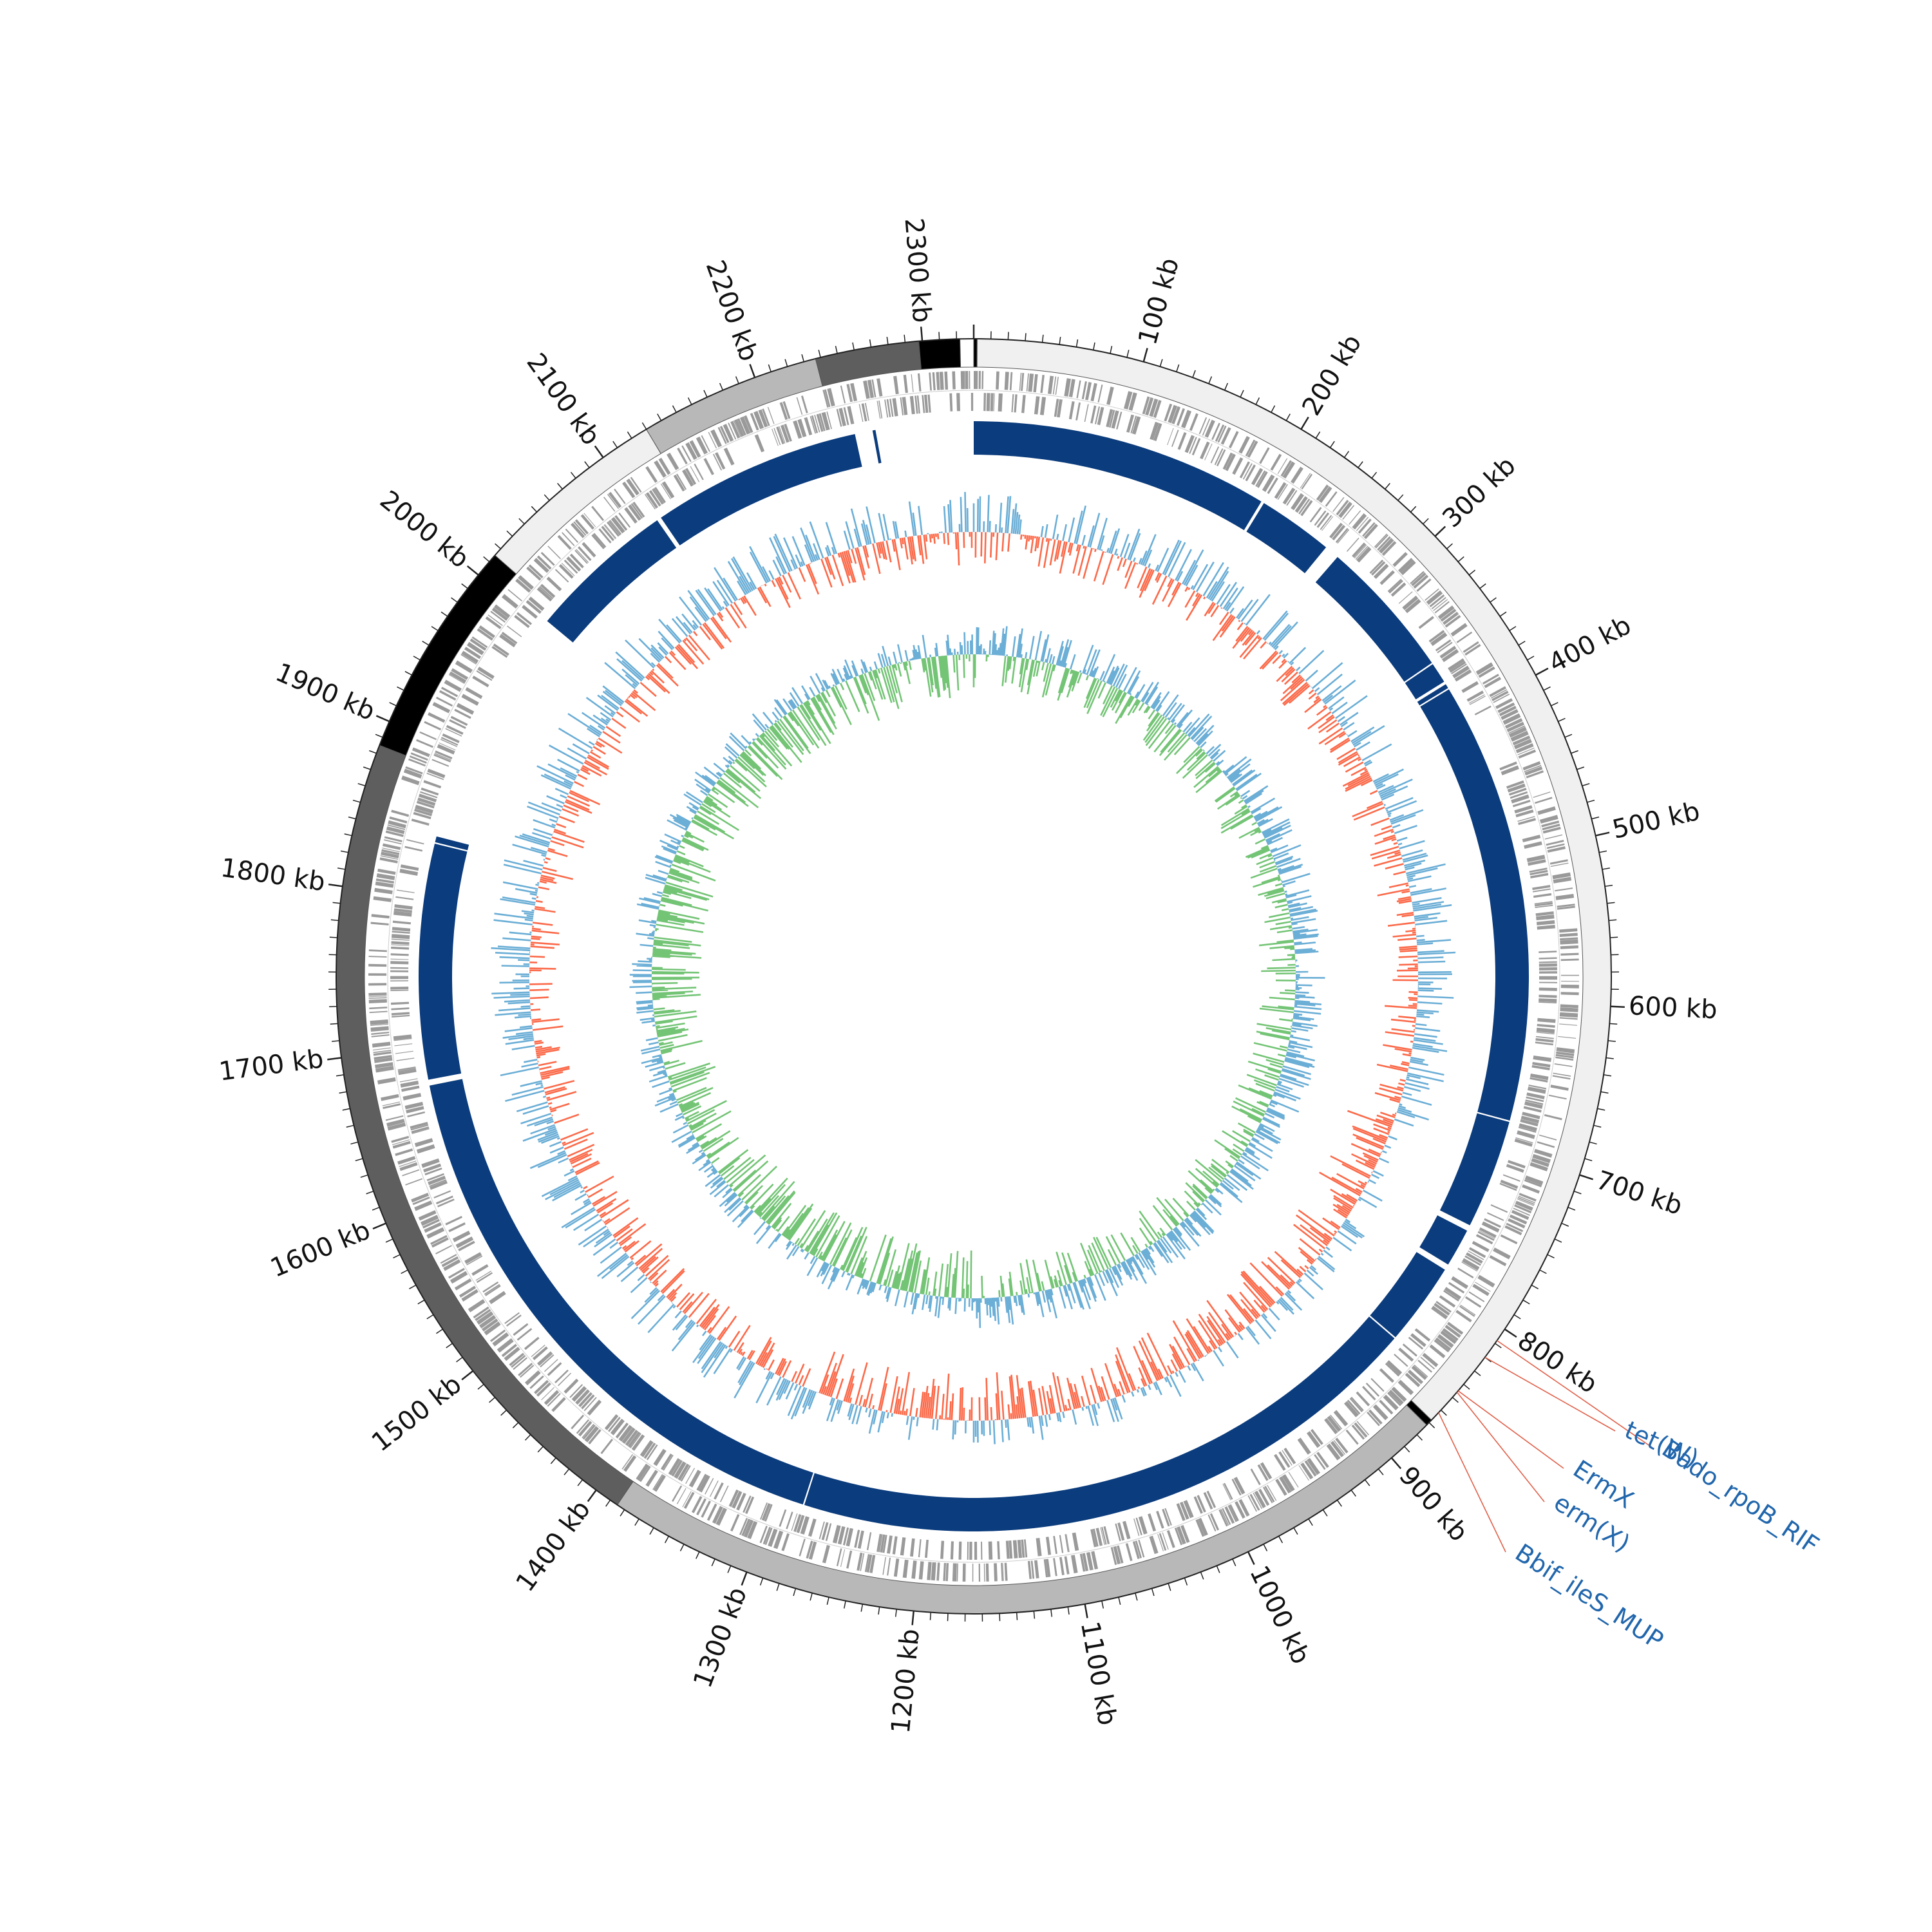 The height and width of the screenshot is (1932, 1932). What do you see at coordinates (467, 1376) in the screenshot?
I see `major-tick` at bounding box center [467, 1376].